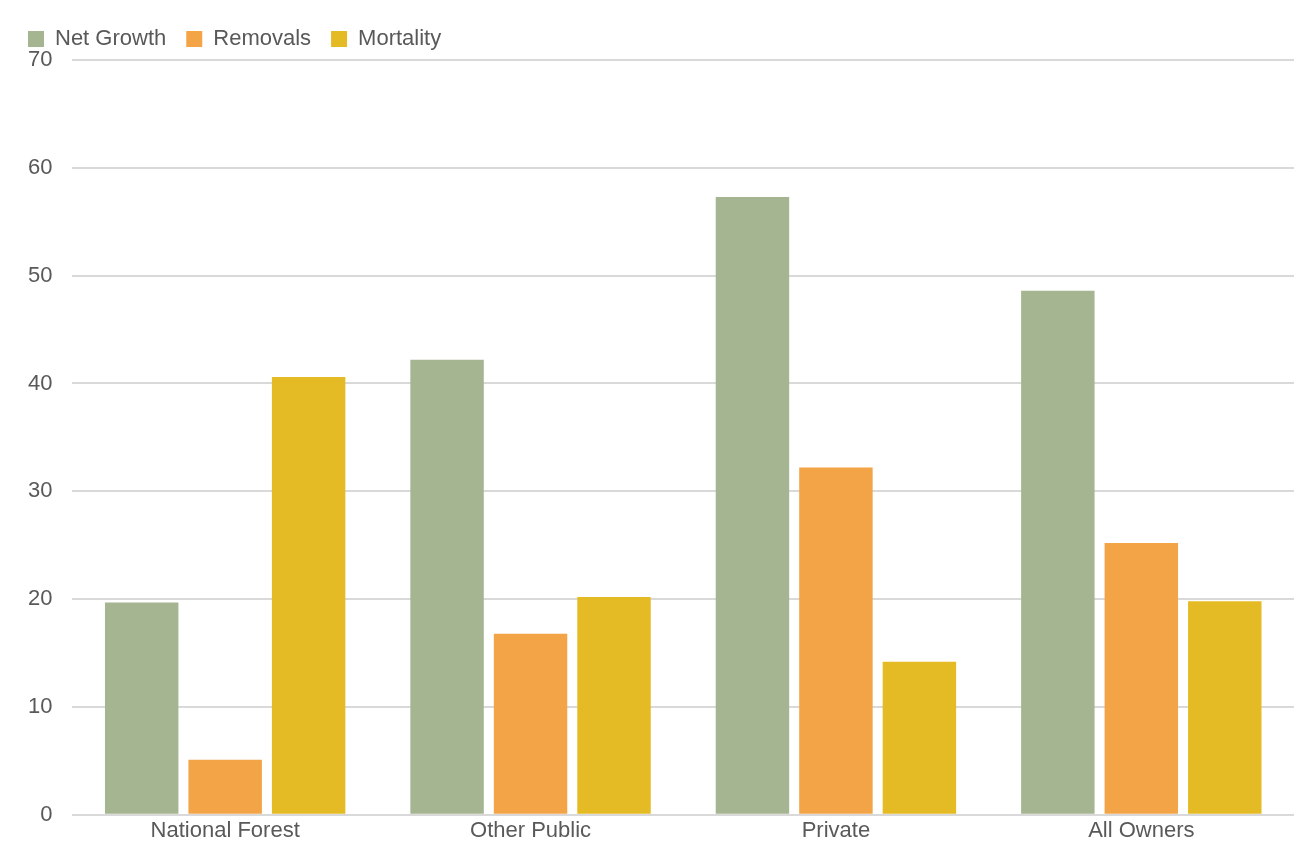 This screenshot has width=1313, height=864. I want to click on y-tick-label: 10, so click(40, 706).